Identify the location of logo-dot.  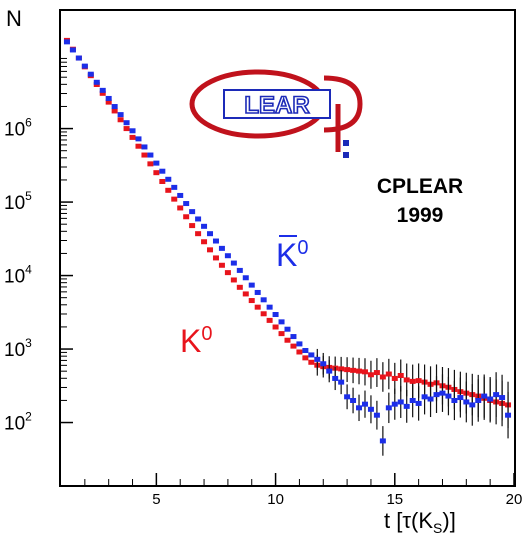
(346, 143).